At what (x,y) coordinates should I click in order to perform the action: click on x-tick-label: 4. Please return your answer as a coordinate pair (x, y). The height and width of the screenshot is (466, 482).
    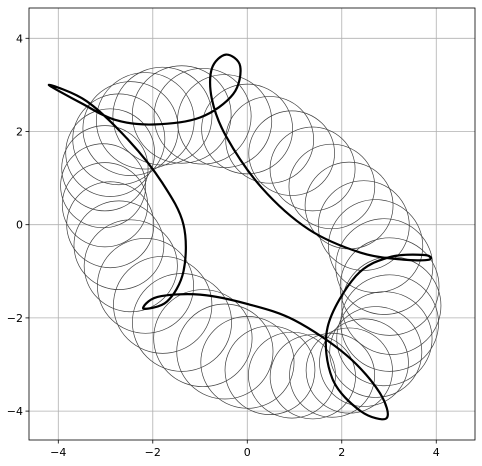
    Looking at the image, I should click on (436, 452).